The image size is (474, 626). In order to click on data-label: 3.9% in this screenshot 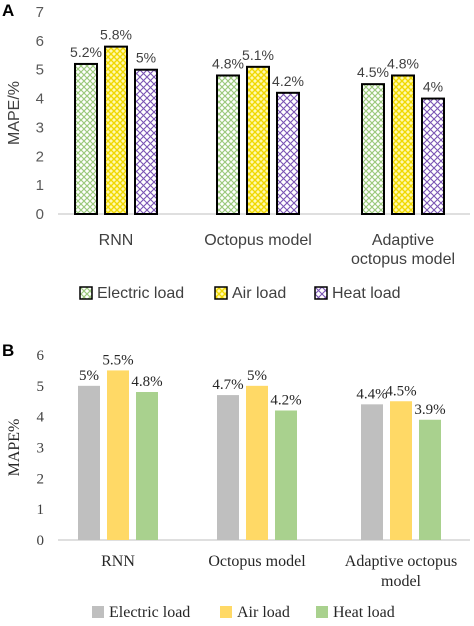, I will do `click(429, 410)`.